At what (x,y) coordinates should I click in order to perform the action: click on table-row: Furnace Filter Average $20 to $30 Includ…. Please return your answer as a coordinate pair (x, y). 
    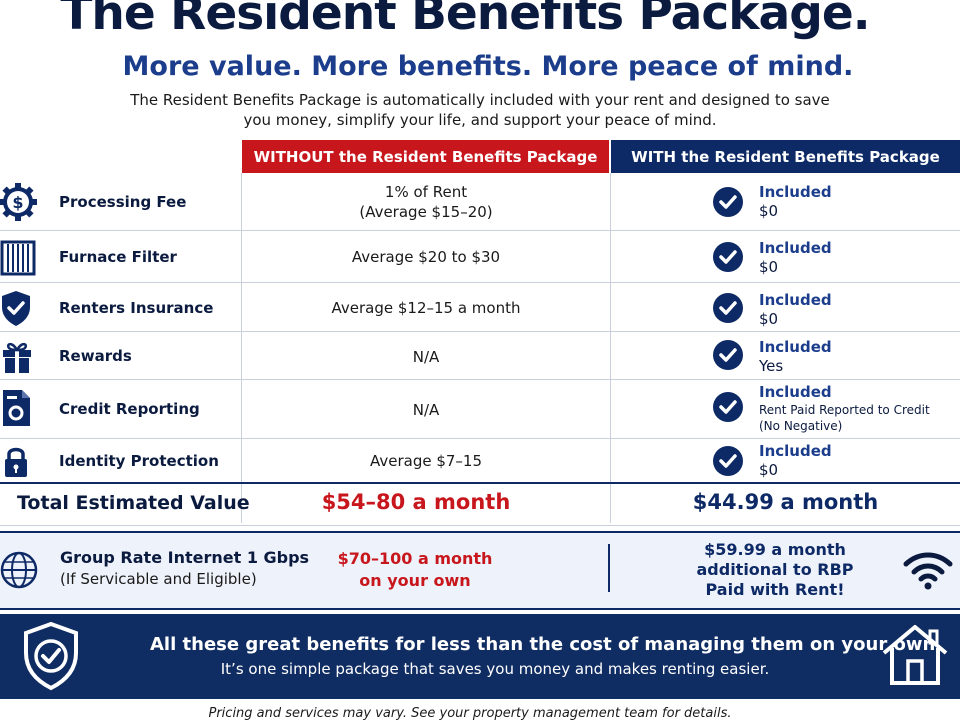
    Looking at the image, I should click on (480, 256).